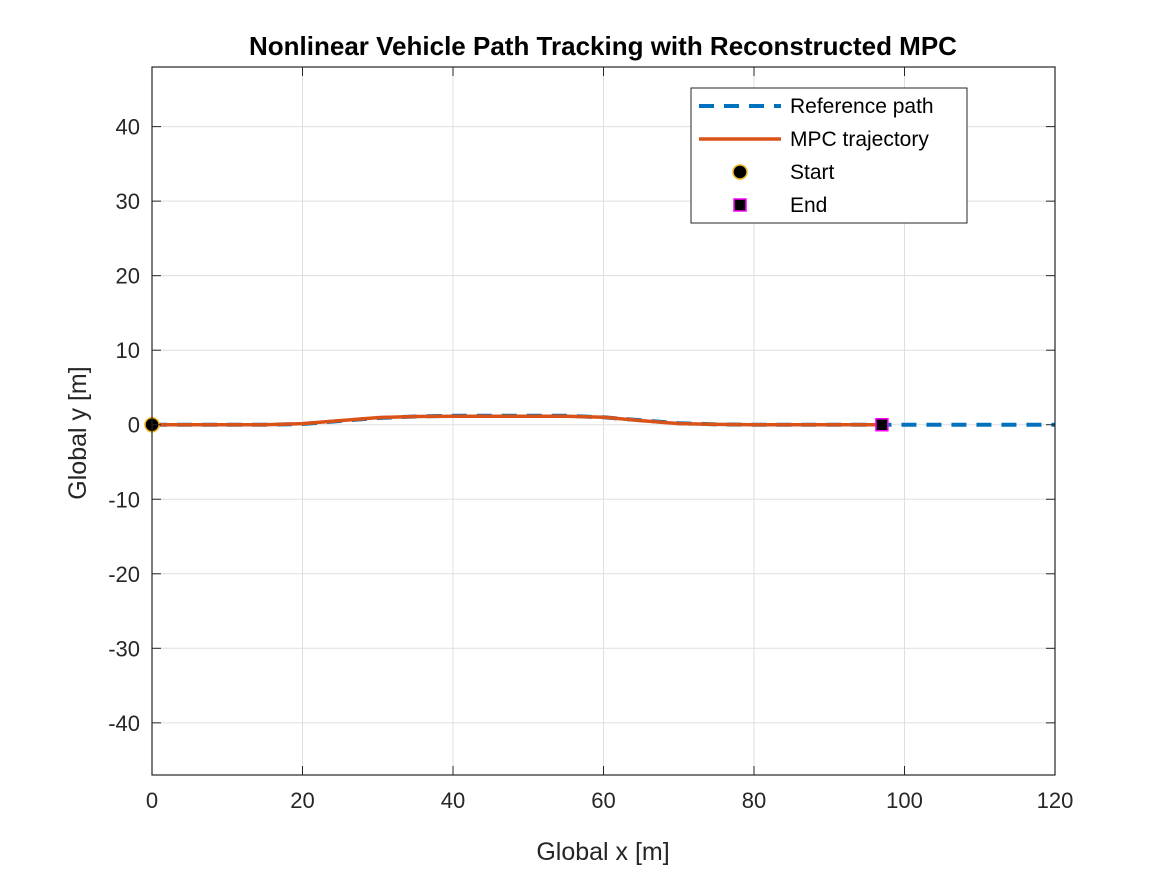 The height and width of the screenshot is (875, 1167). Describe the element at coordinates (812, 172) in the screenshot. I see `legend-label-marker-0: Start` at that location.